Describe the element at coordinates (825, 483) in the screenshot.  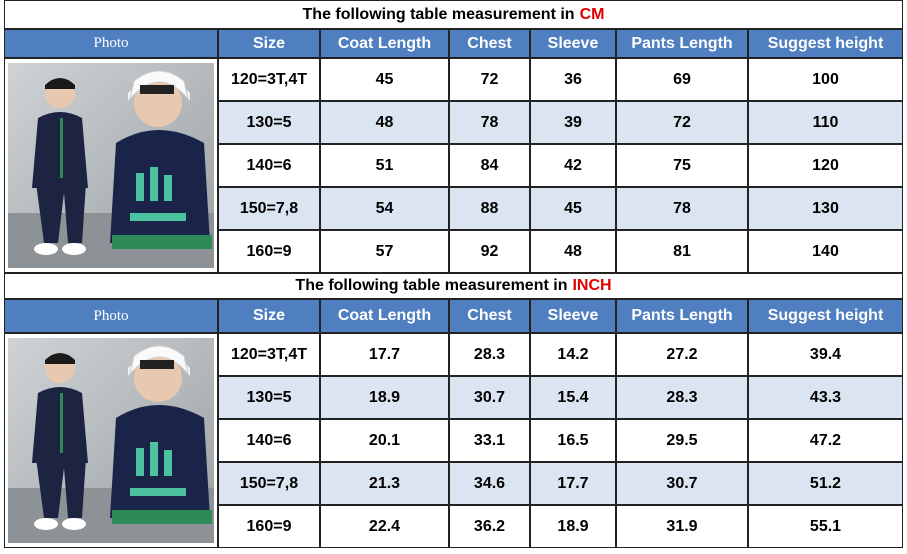
I see `cell-text: 51.2` at that location.